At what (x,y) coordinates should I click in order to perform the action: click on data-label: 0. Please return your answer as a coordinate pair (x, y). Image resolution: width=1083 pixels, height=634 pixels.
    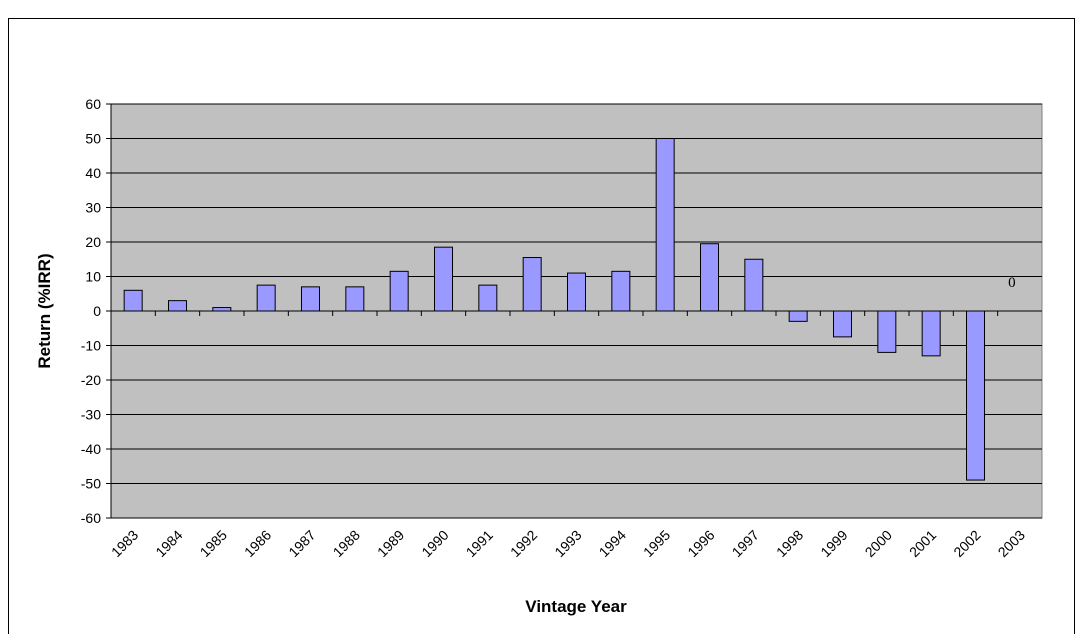
    Looking at the image, I should click on (1012, 283).